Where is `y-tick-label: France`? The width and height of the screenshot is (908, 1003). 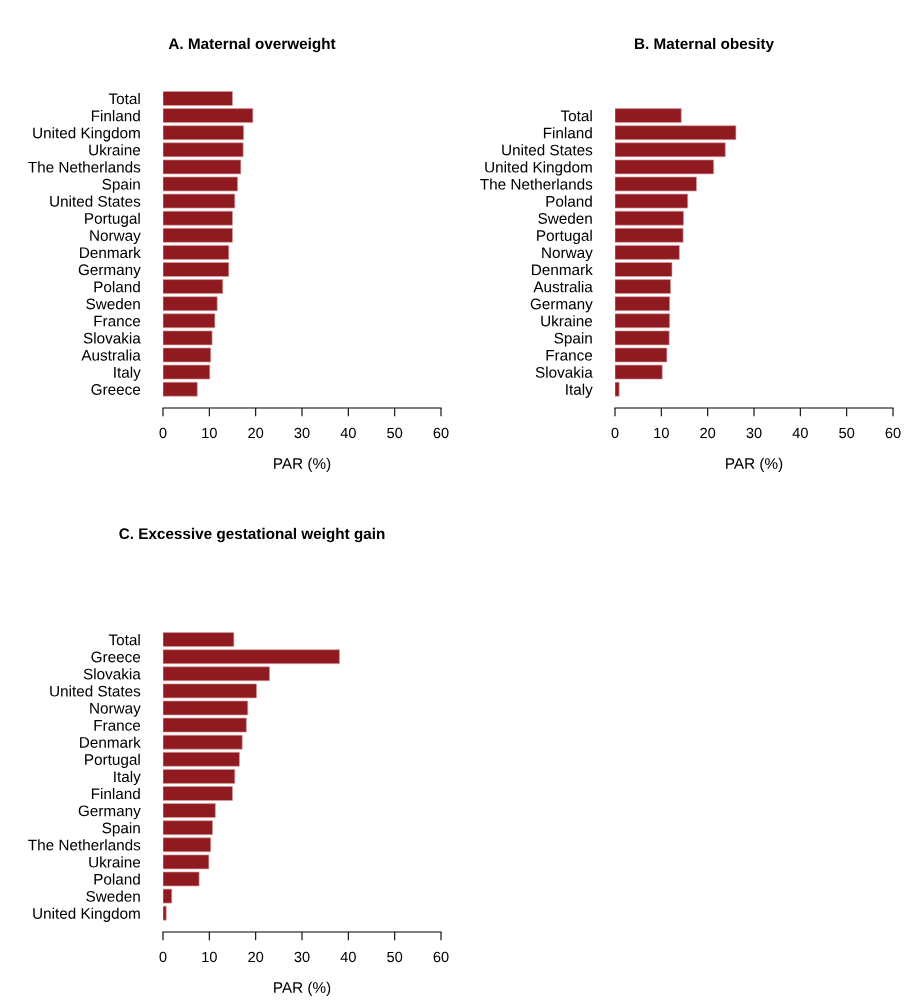 y-tick-label: France is located at coordinates (117, 725).